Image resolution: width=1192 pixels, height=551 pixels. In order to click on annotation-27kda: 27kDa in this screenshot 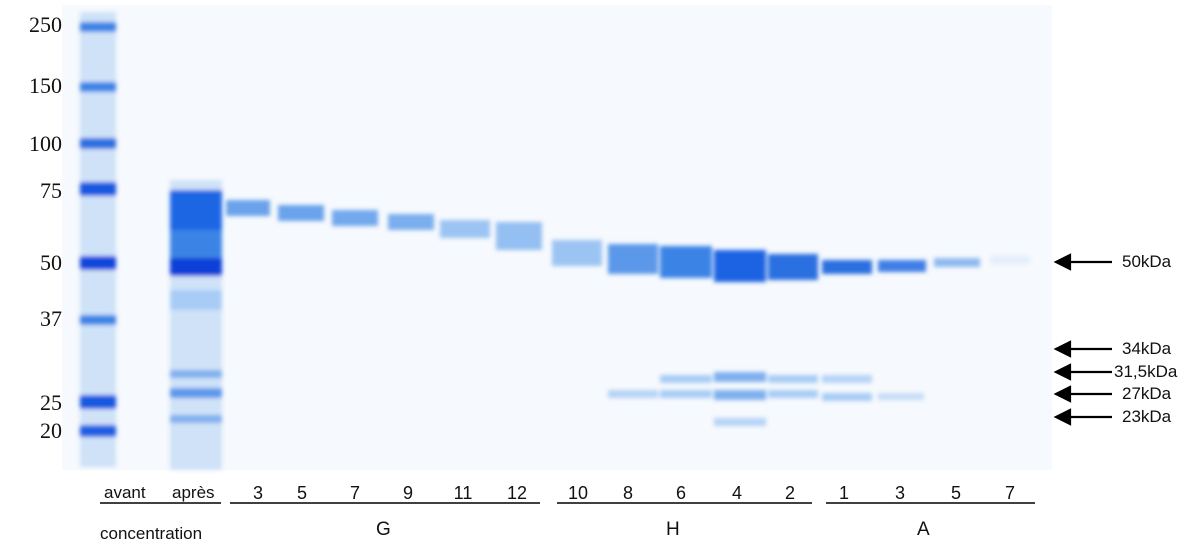, I will do `click(1147, 393)`.